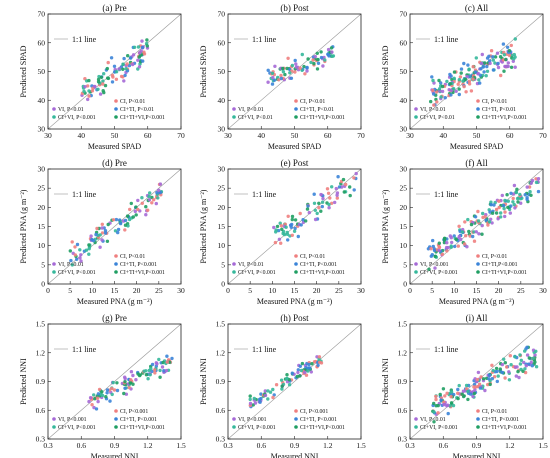 The width and height of the screenshot is (550, 458). Describe the element at coordinates (116, 411) in the screenshot. I see `legend-marker-ci` at that location.